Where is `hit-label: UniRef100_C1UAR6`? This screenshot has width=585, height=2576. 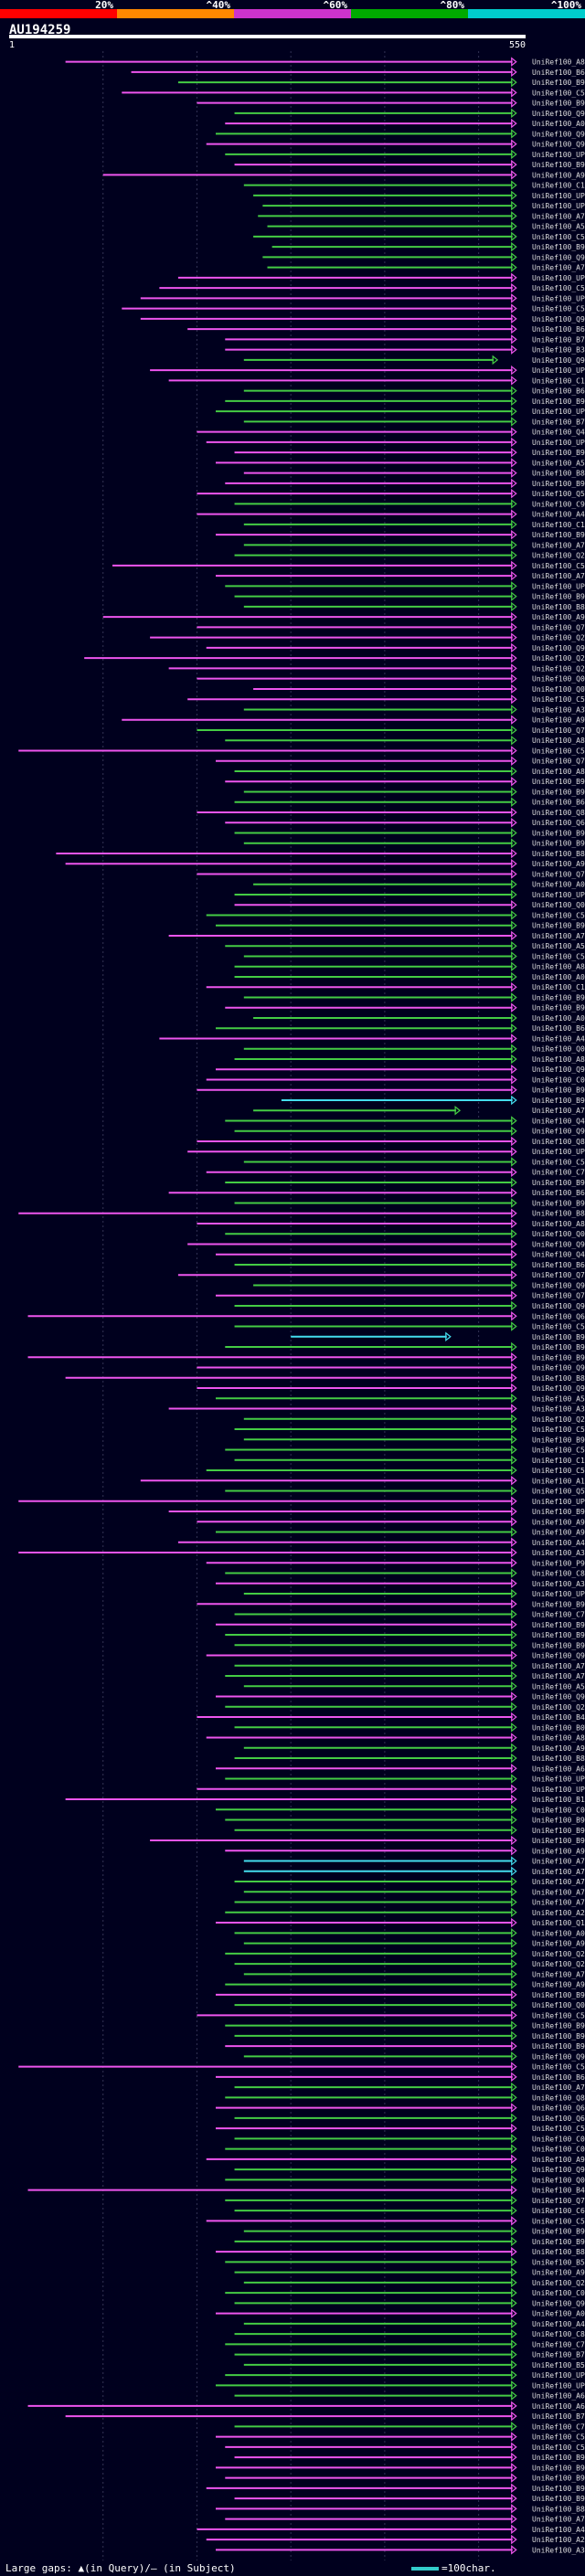 hit-label: UniRef100_C1UAR6 is located at coordinates (559, 1461).